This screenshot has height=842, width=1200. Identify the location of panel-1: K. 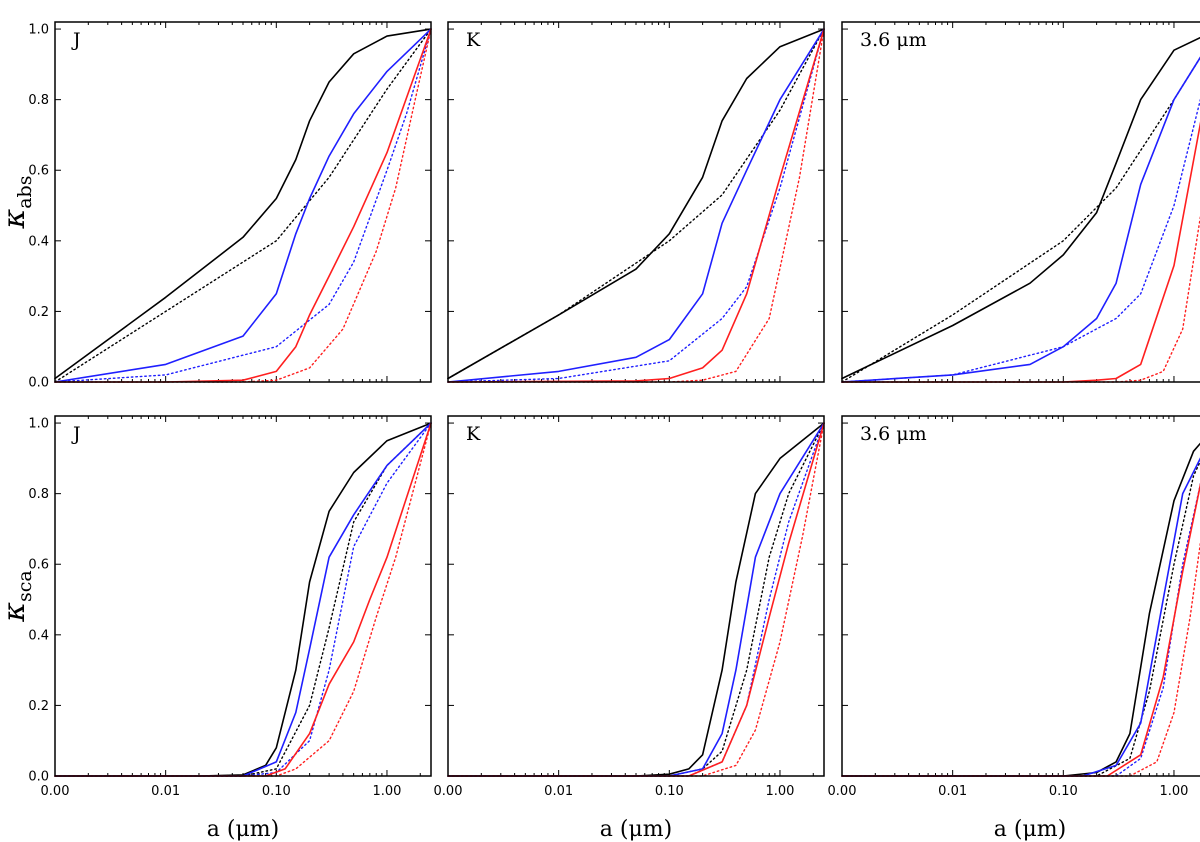
(636, 202).